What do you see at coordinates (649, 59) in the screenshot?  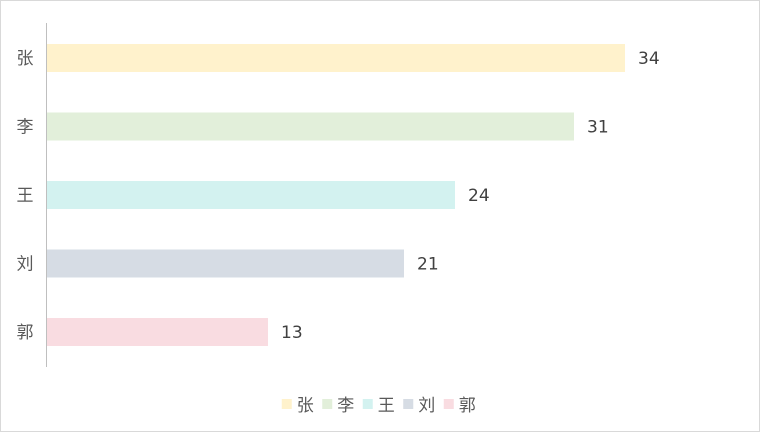 I see `data-label: 34` at bounding box center [649, 59].